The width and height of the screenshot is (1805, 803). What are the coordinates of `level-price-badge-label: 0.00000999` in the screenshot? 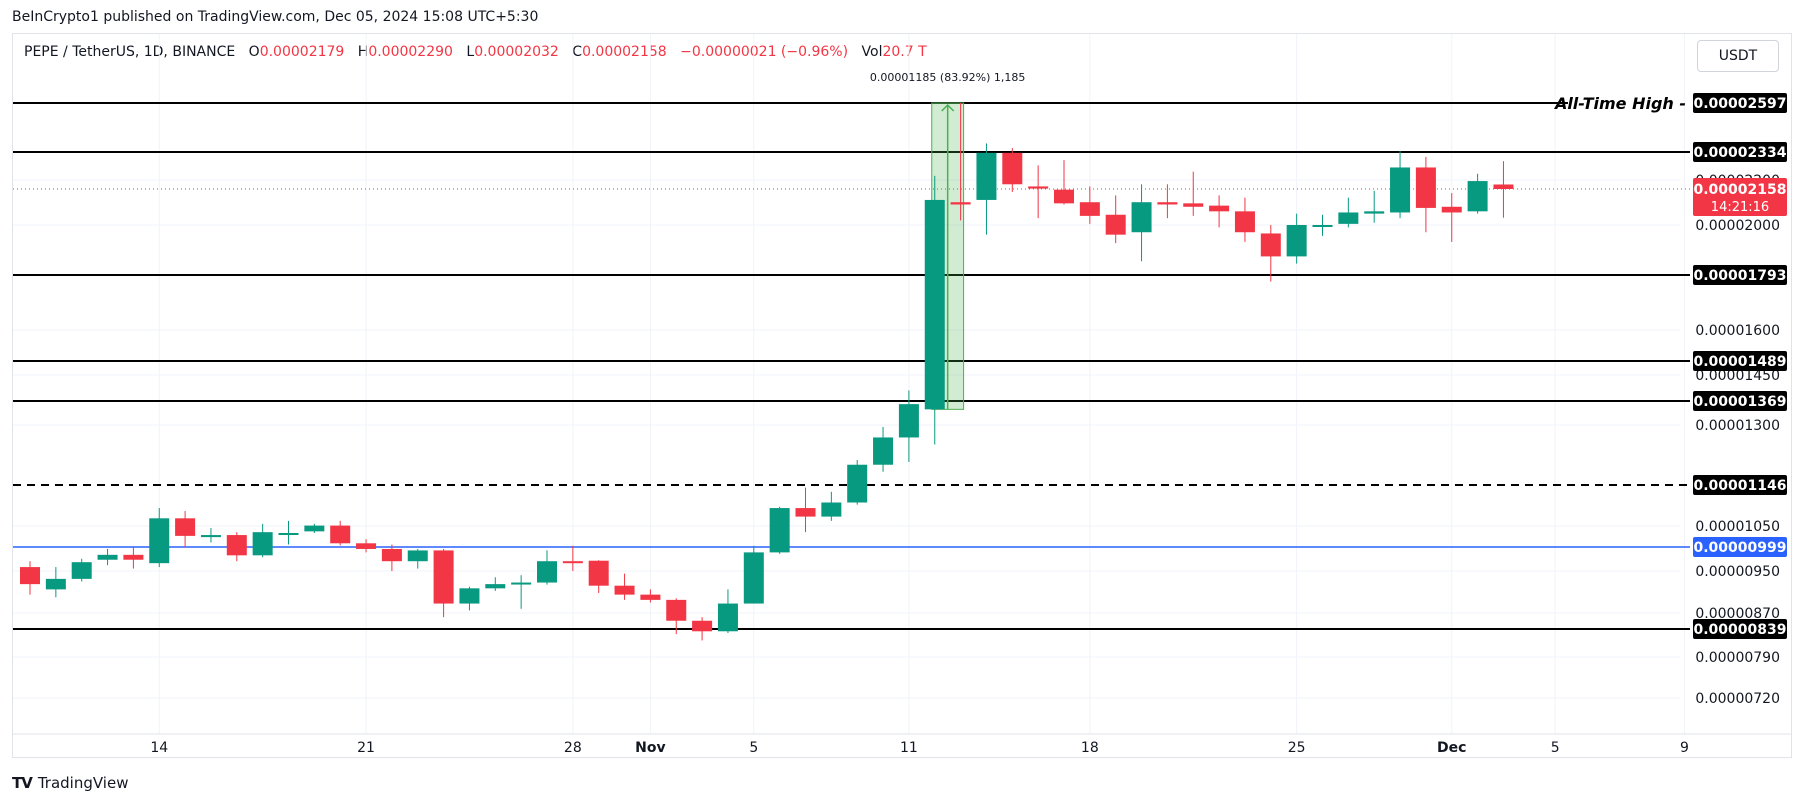 It's located at (1740, 548).